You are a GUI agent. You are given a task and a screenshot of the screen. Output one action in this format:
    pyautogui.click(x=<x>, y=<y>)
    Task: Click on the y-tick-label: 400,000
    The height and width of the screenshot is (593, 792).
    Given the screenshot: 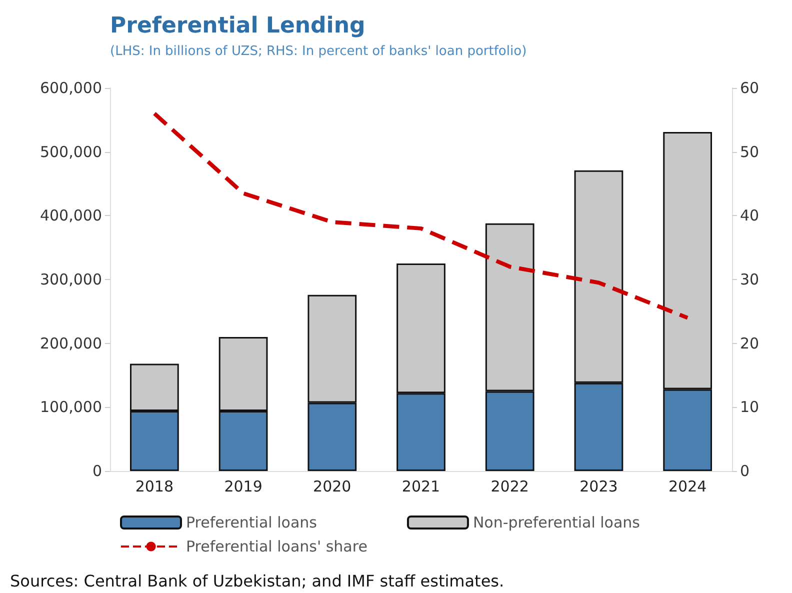 What is the action you would take?
    pyautogui.click(x=71, y=215)
    